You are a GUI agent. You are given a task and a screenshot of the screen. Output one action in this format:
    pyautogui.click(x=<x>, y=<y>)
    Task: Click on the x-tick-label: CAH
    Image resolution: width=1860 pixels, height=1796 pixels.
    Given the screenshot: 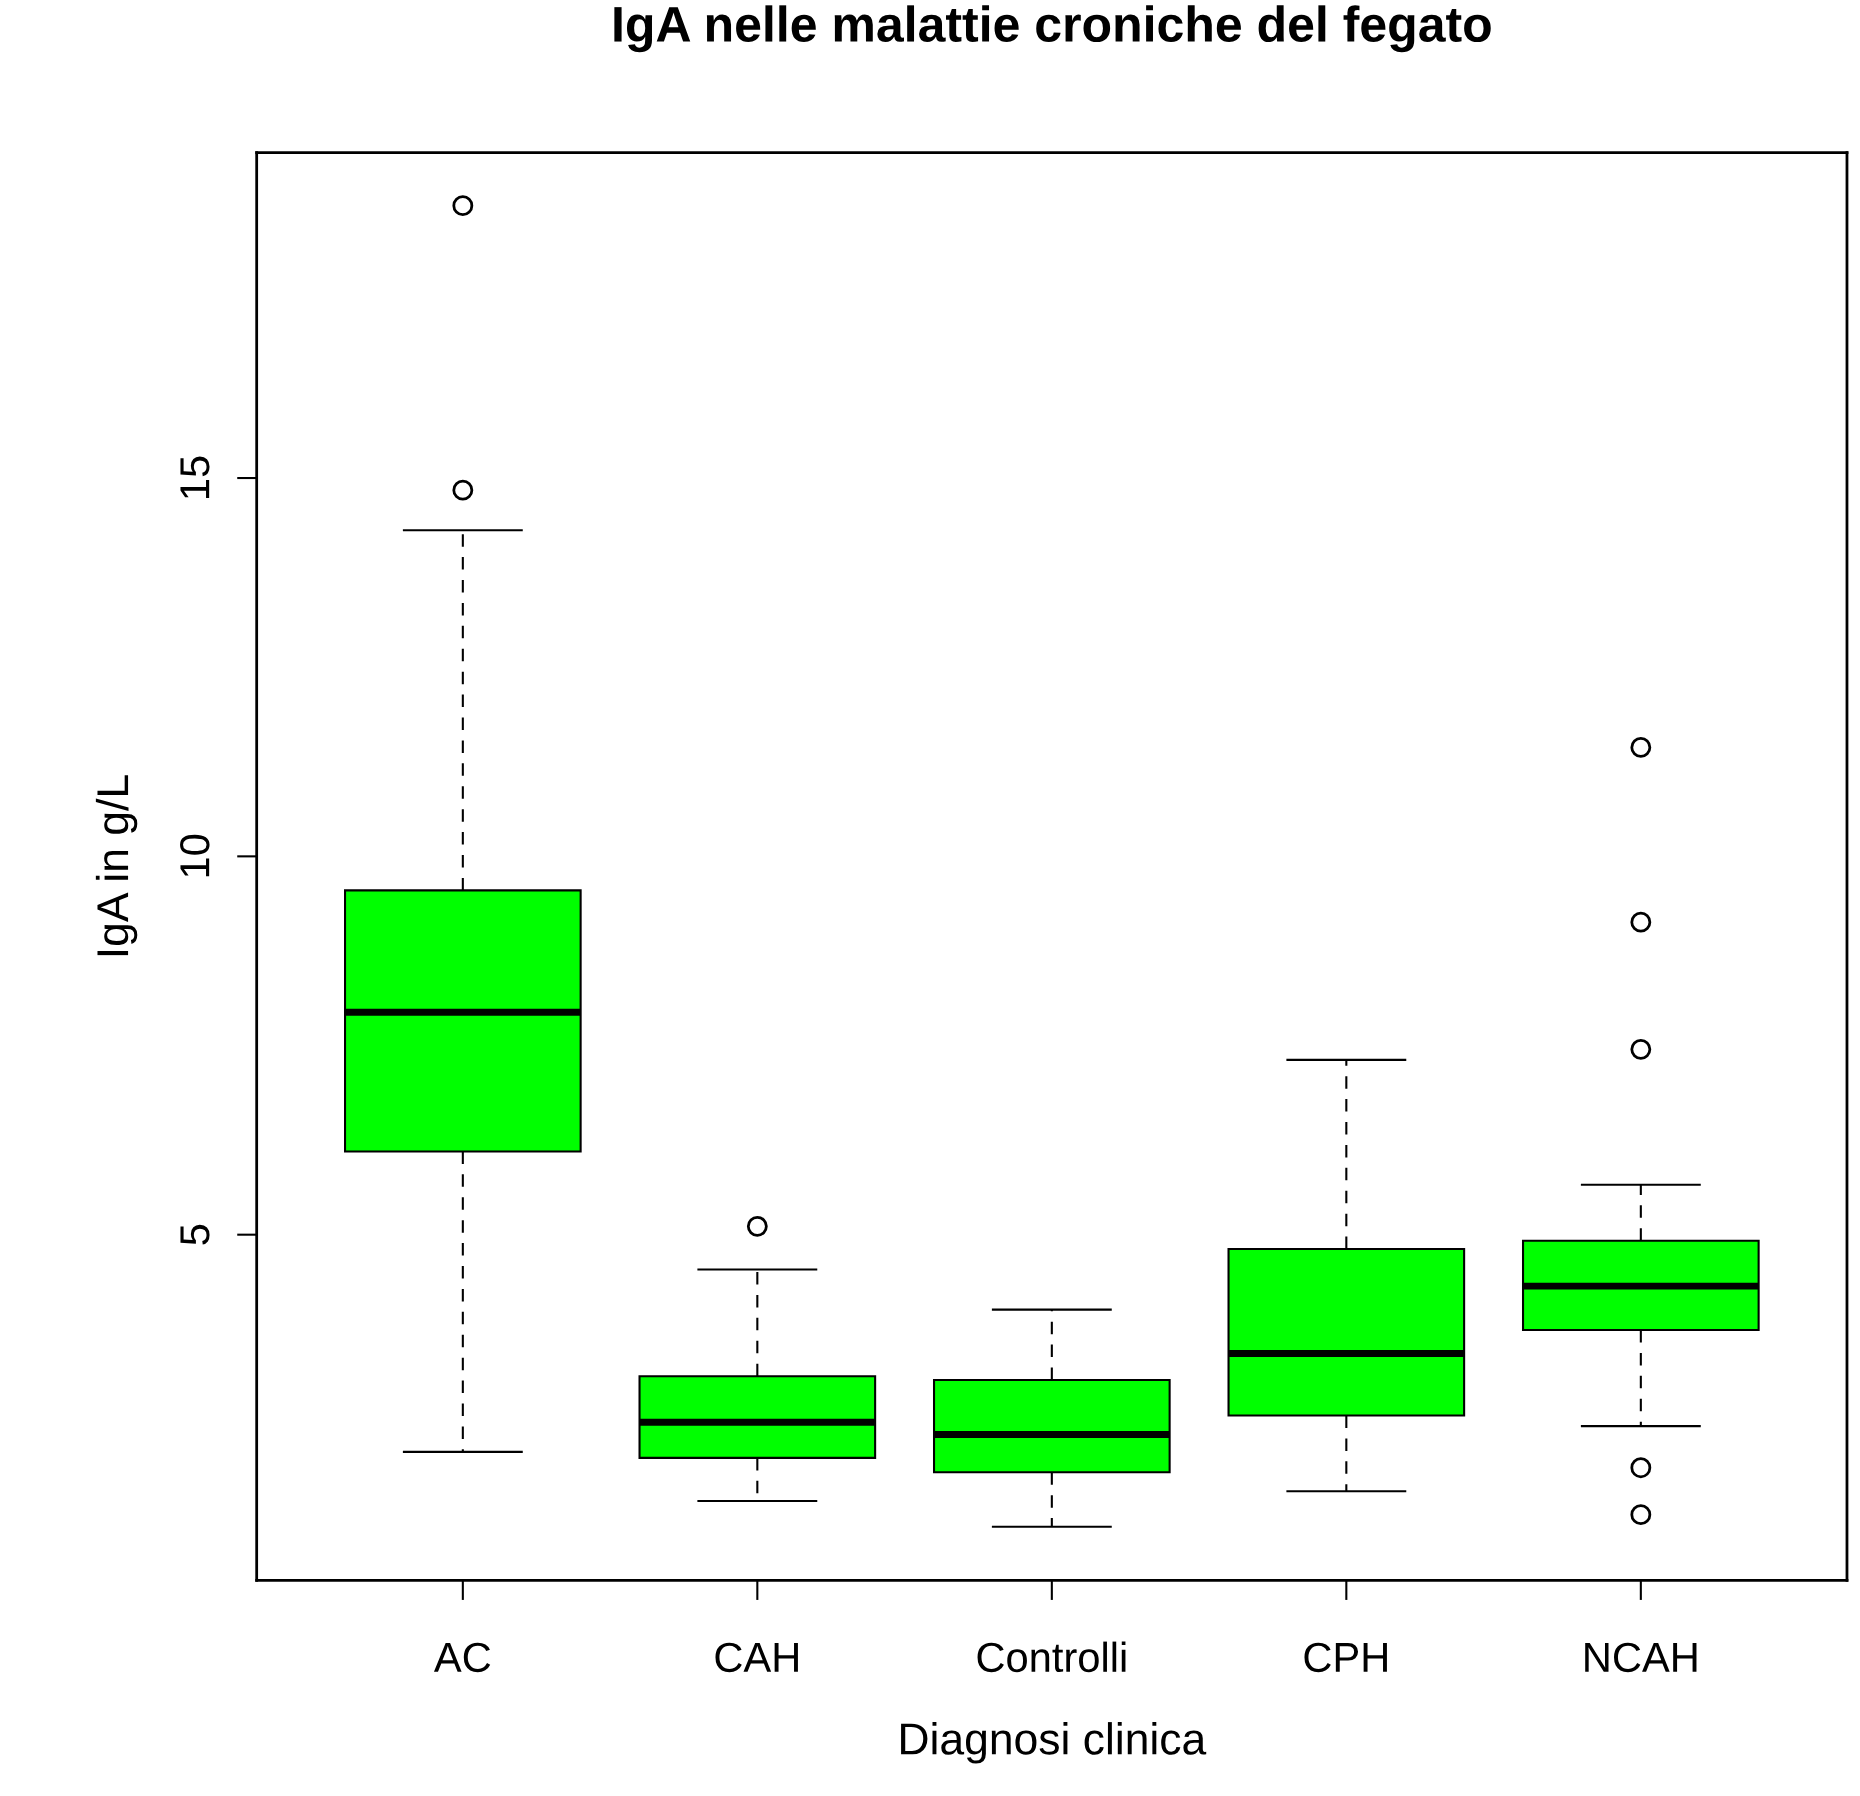 What is the action you would take?
    pyautogui.click(x=756, y=1657)
    